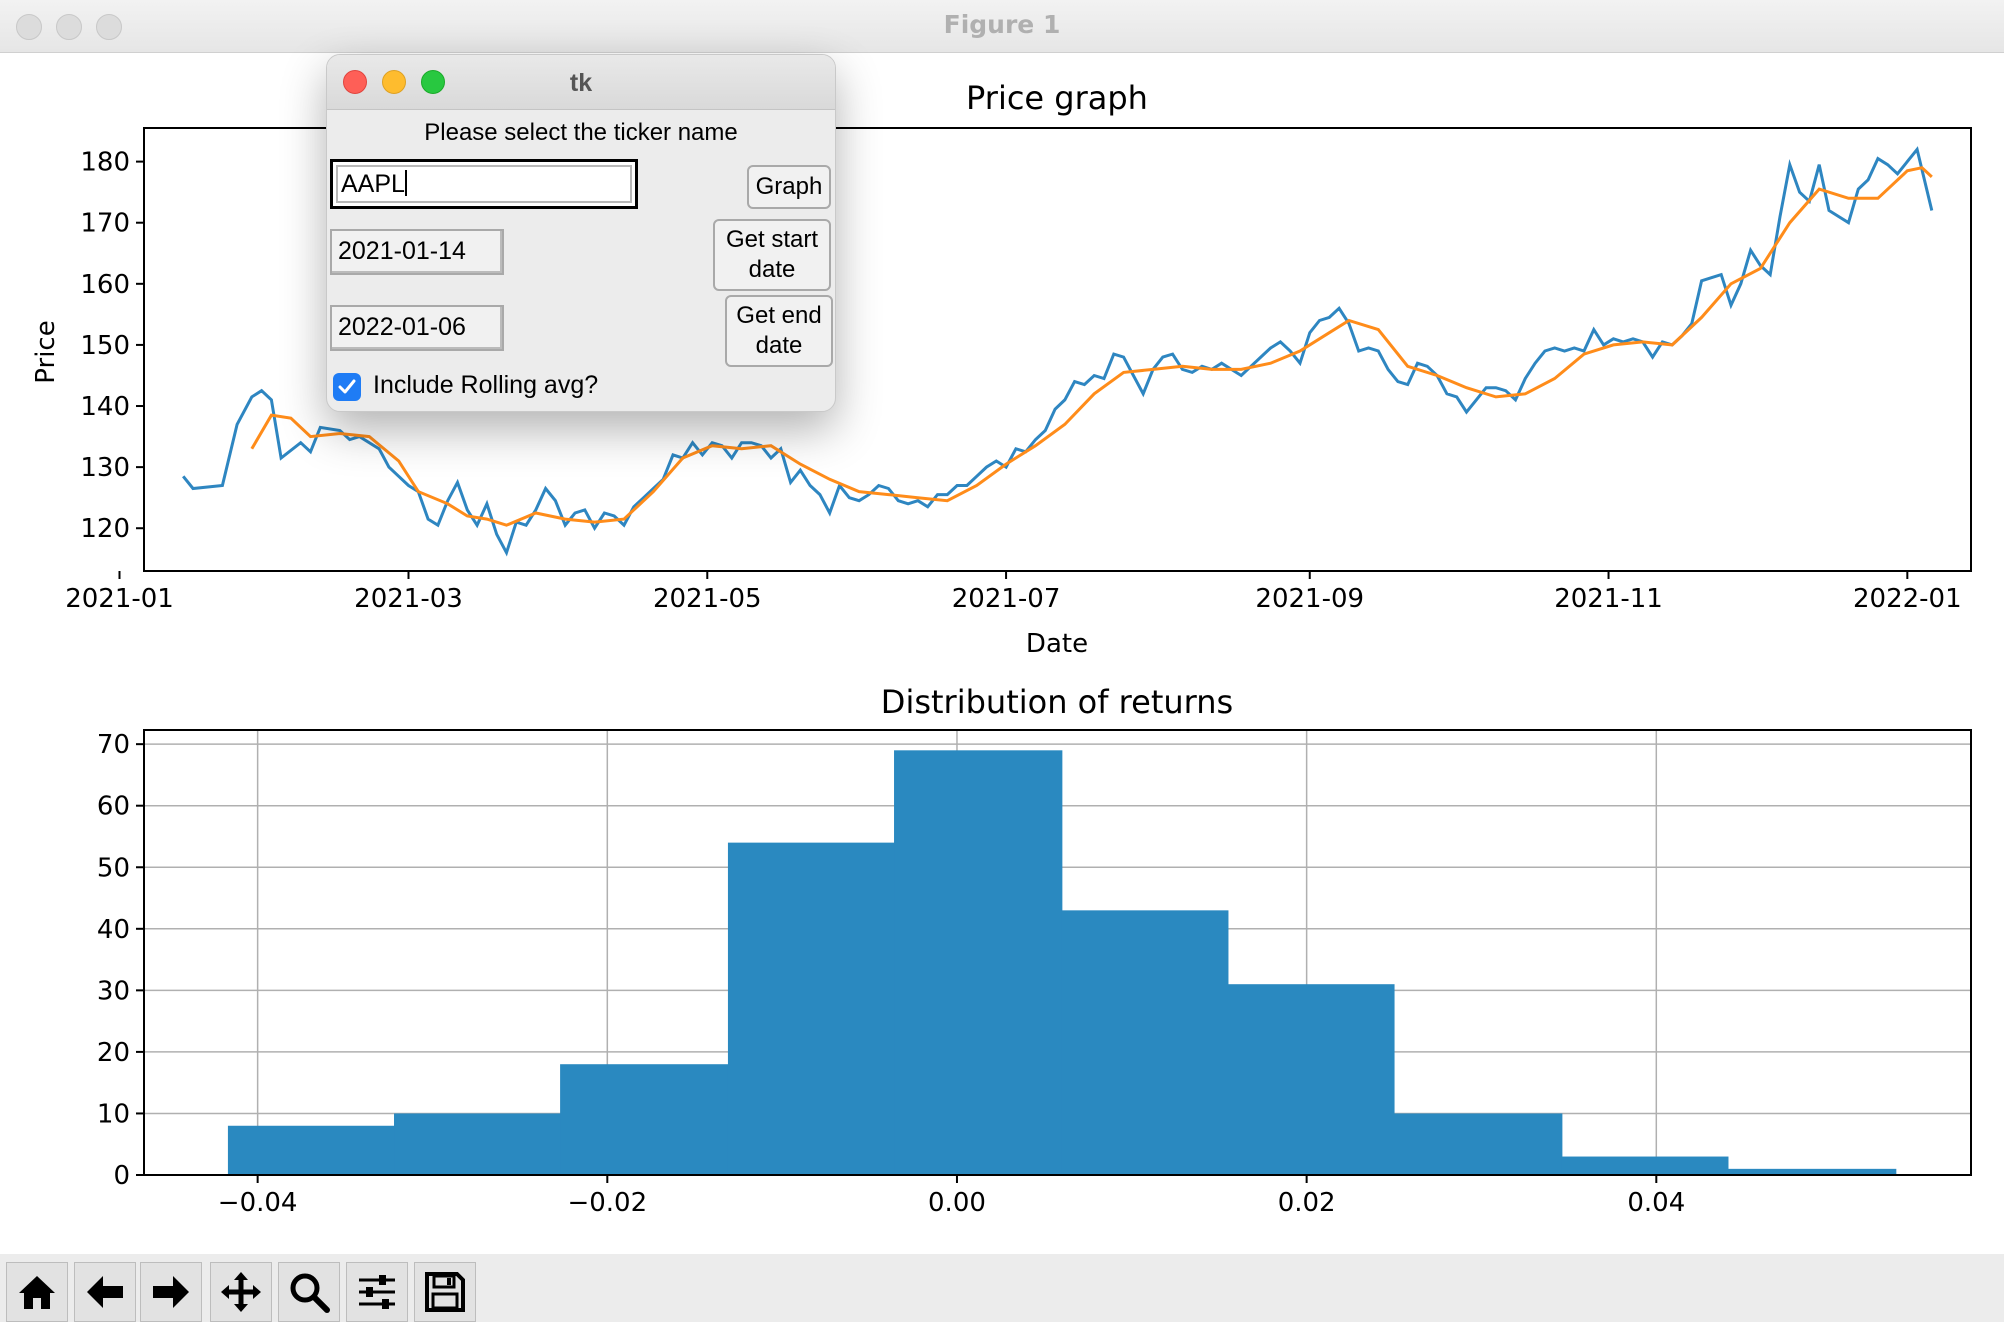  I want to click on x-tick-label: −0.04, so click(258, 1203).